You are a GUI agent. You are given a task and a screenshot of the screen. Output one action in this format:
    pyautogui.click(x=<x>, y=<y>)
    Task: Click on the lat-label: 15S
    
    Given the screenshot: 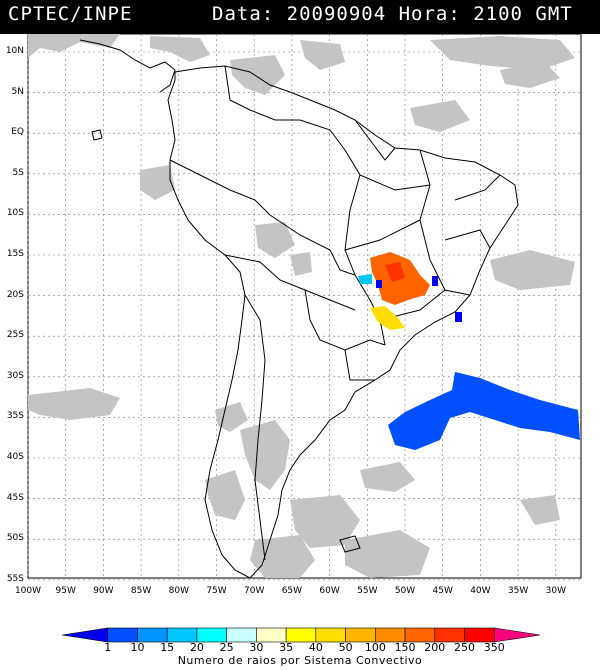 What is the action you would take?
    pyautogui.click(x=15, y=254)
    